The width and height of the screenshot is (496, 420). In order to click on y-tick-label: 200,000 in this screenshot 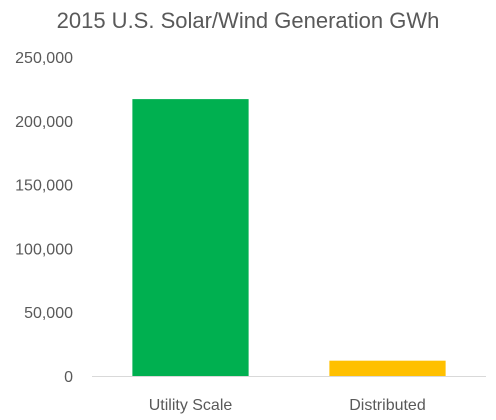, I will do `click(44, 122)`.